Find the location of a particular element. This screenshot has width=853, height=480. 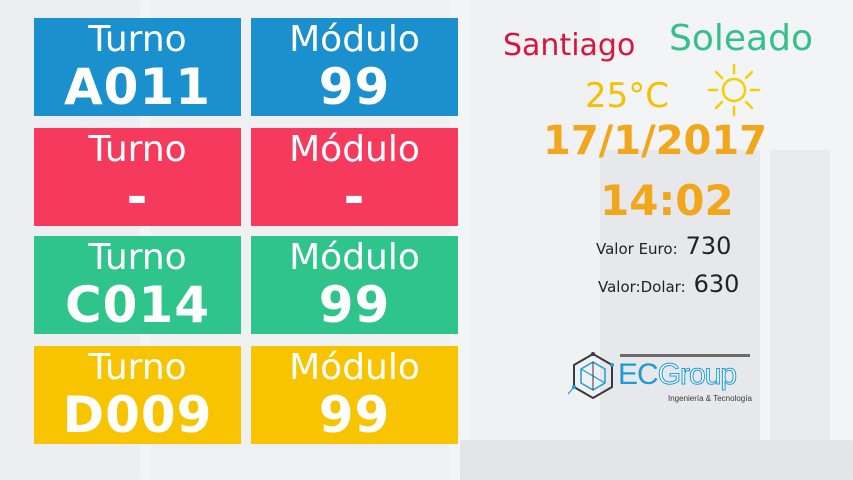

weather-condition: Soleado is located at coordinates (741, 38).